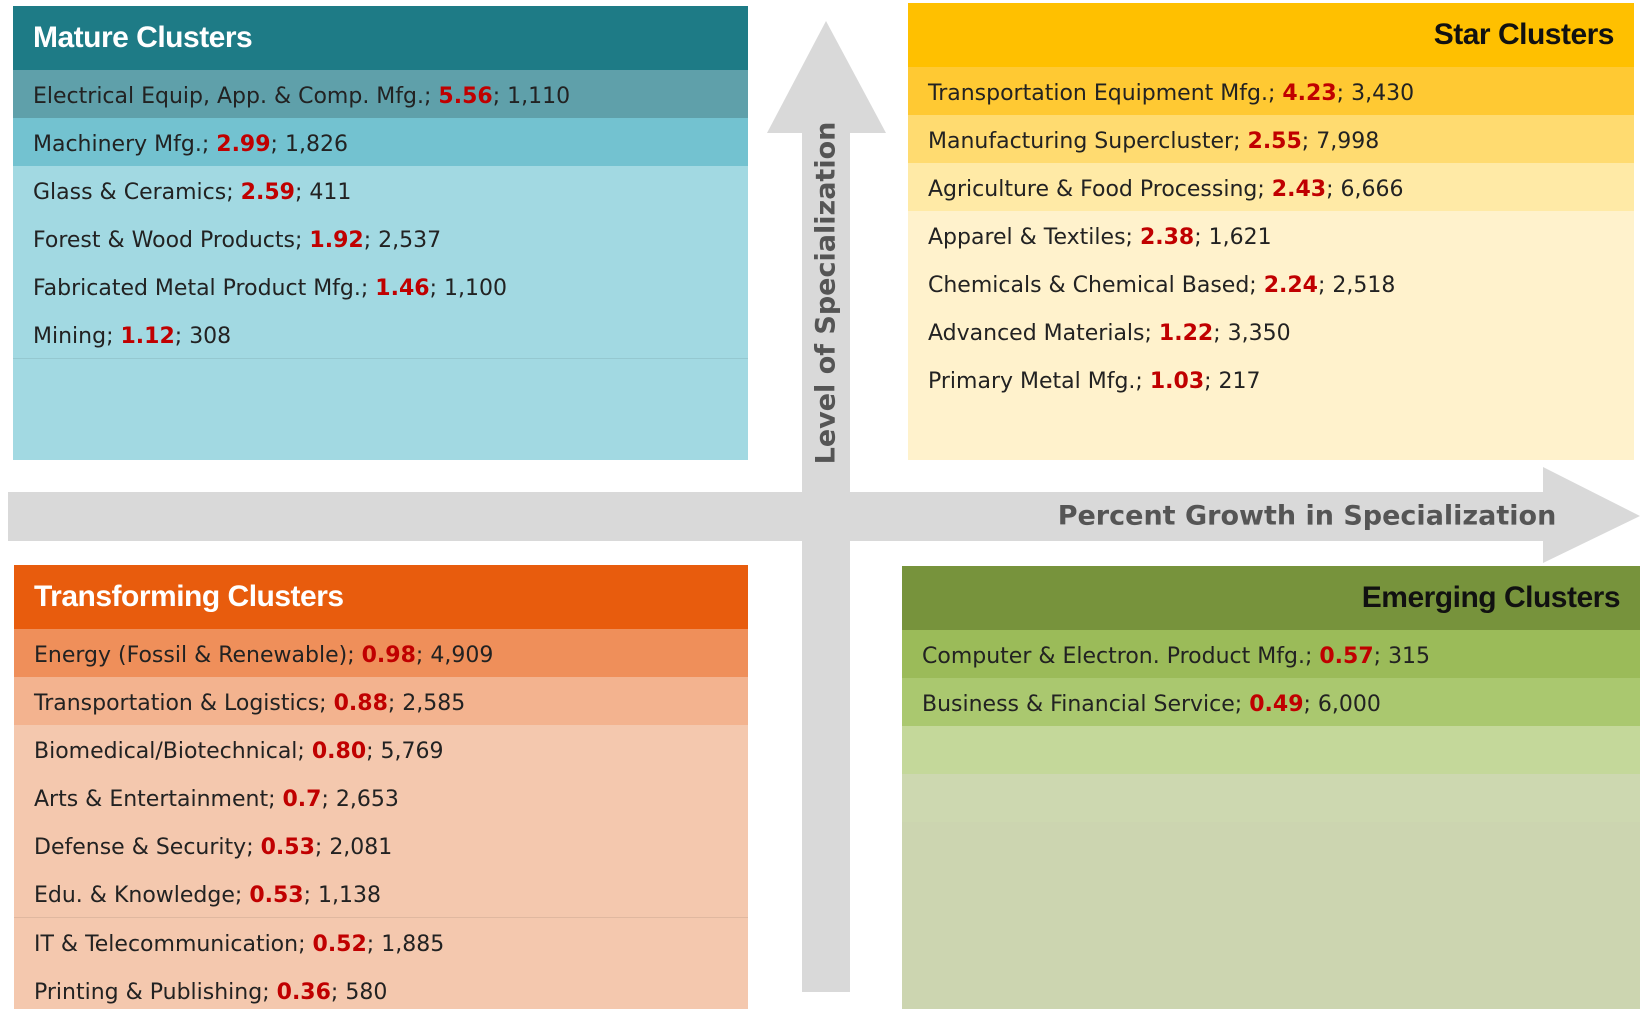  What do you see at coordinates (303, 992) in the screenshot?
I see `cluster-value: 0.36` at bounding box center [303, 992].